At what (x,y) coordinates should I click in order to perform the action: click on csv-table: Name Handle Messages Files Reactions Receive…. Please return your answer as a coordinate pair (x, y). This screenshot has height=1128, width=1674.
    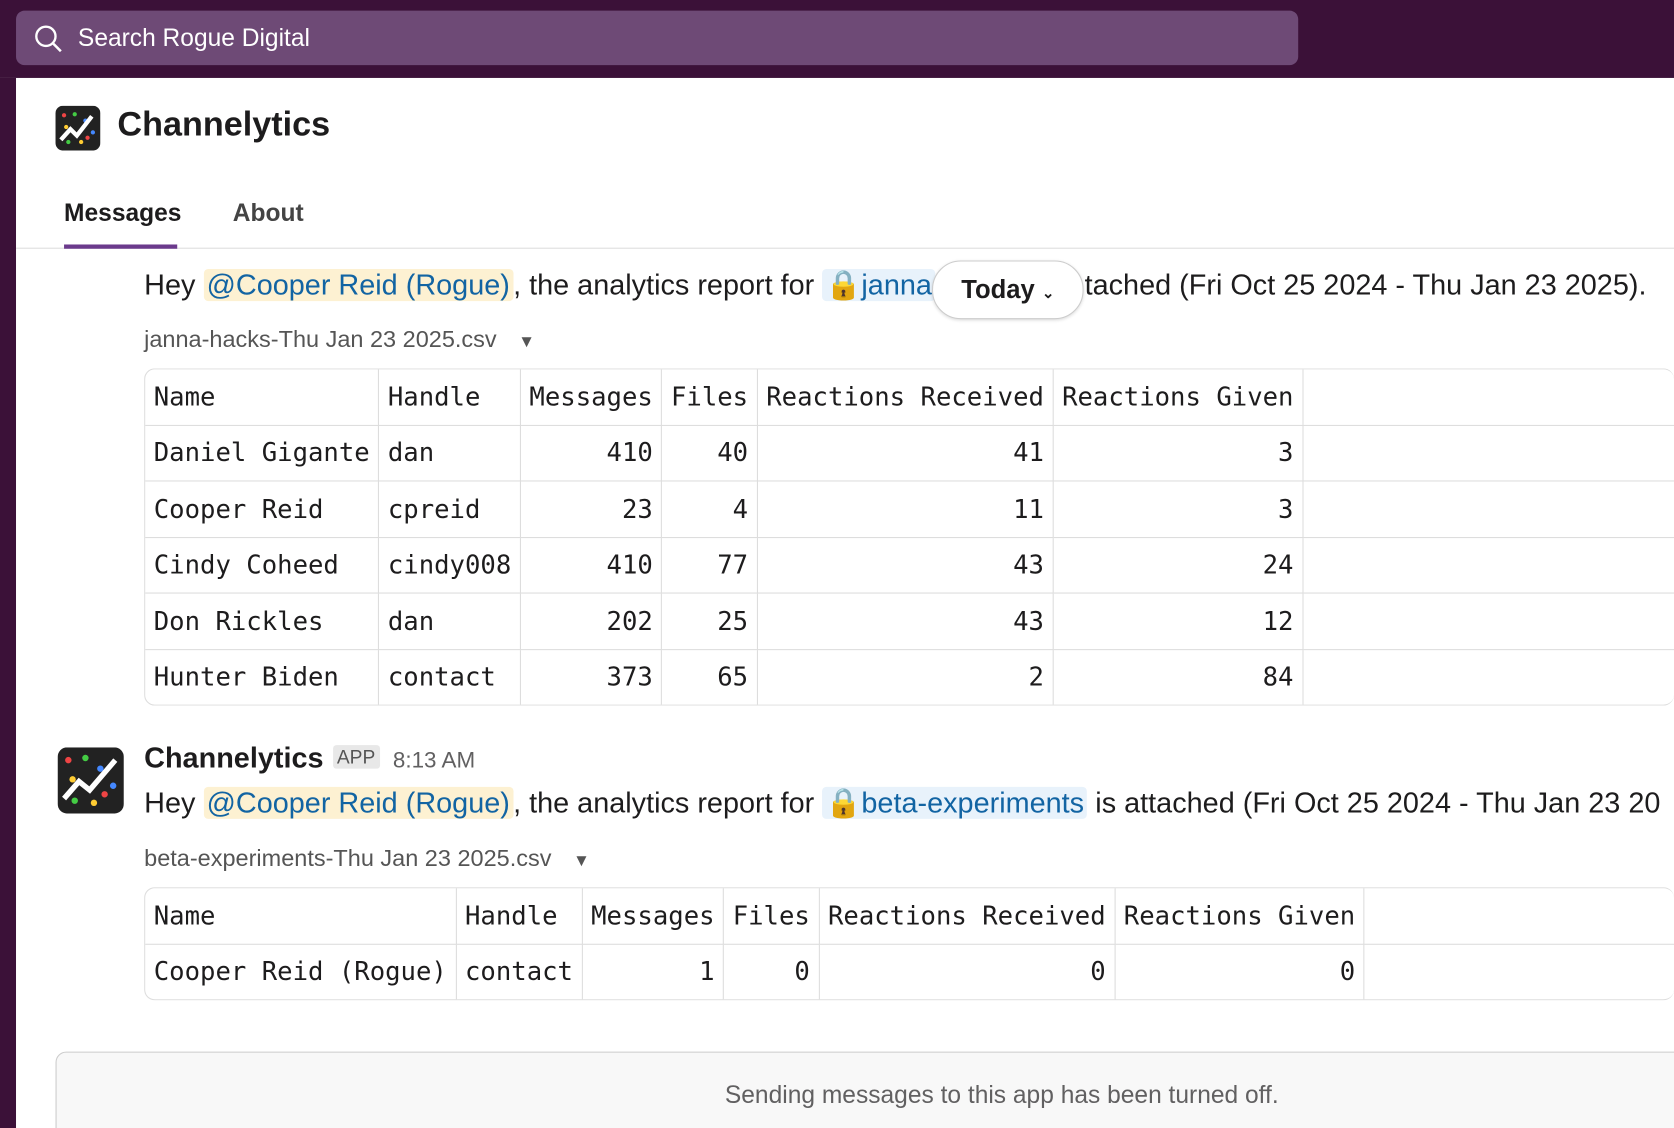
    Looking at the image, I should click on (909, 944).